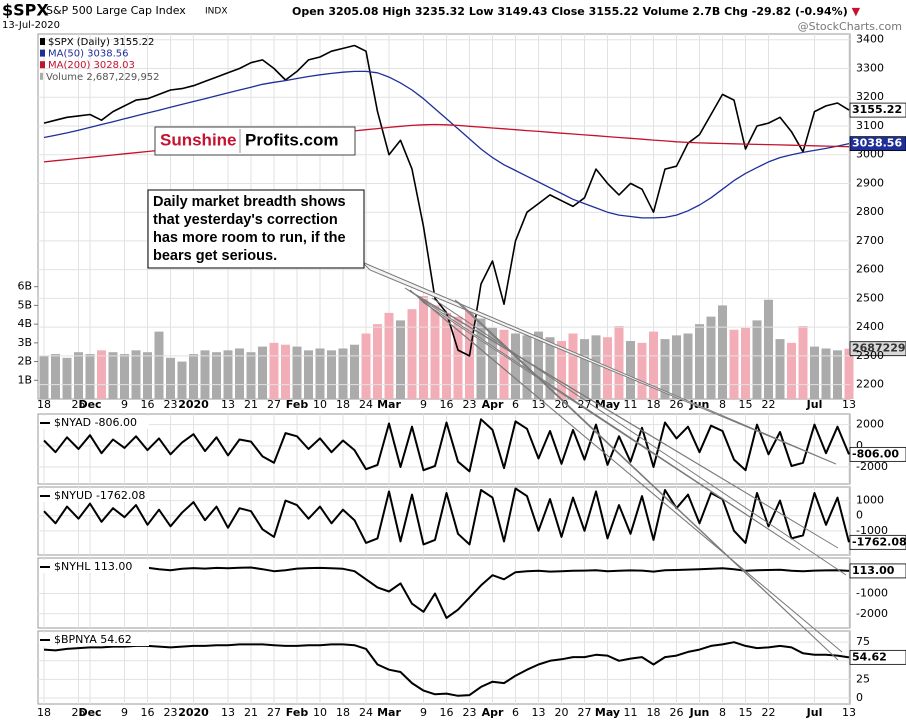 The height and width of the screenshot is (720, 906). I want to click on quote-value: 3155.22, so click(614, 11).